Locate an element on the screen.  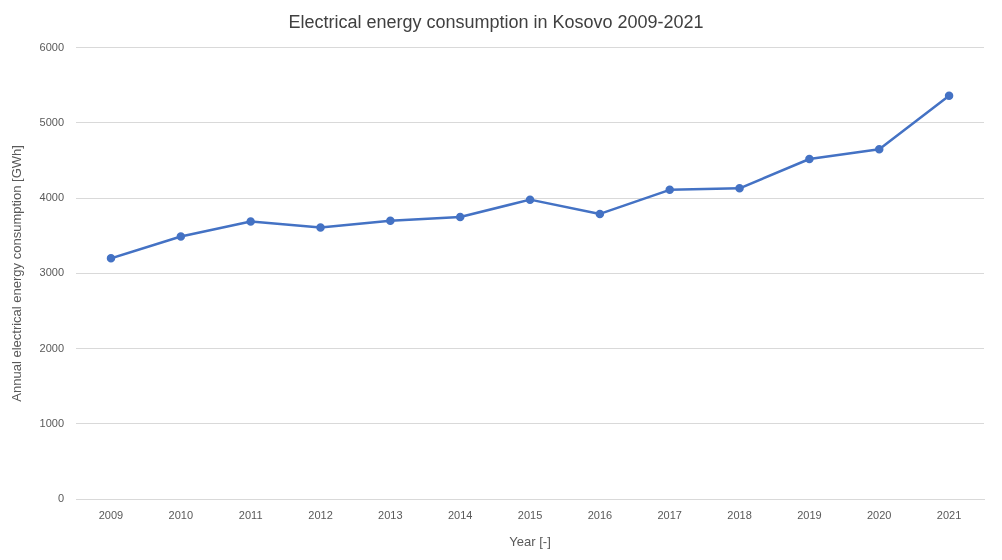
x-tick-label: 2017 is located at coordinates (669, 514).